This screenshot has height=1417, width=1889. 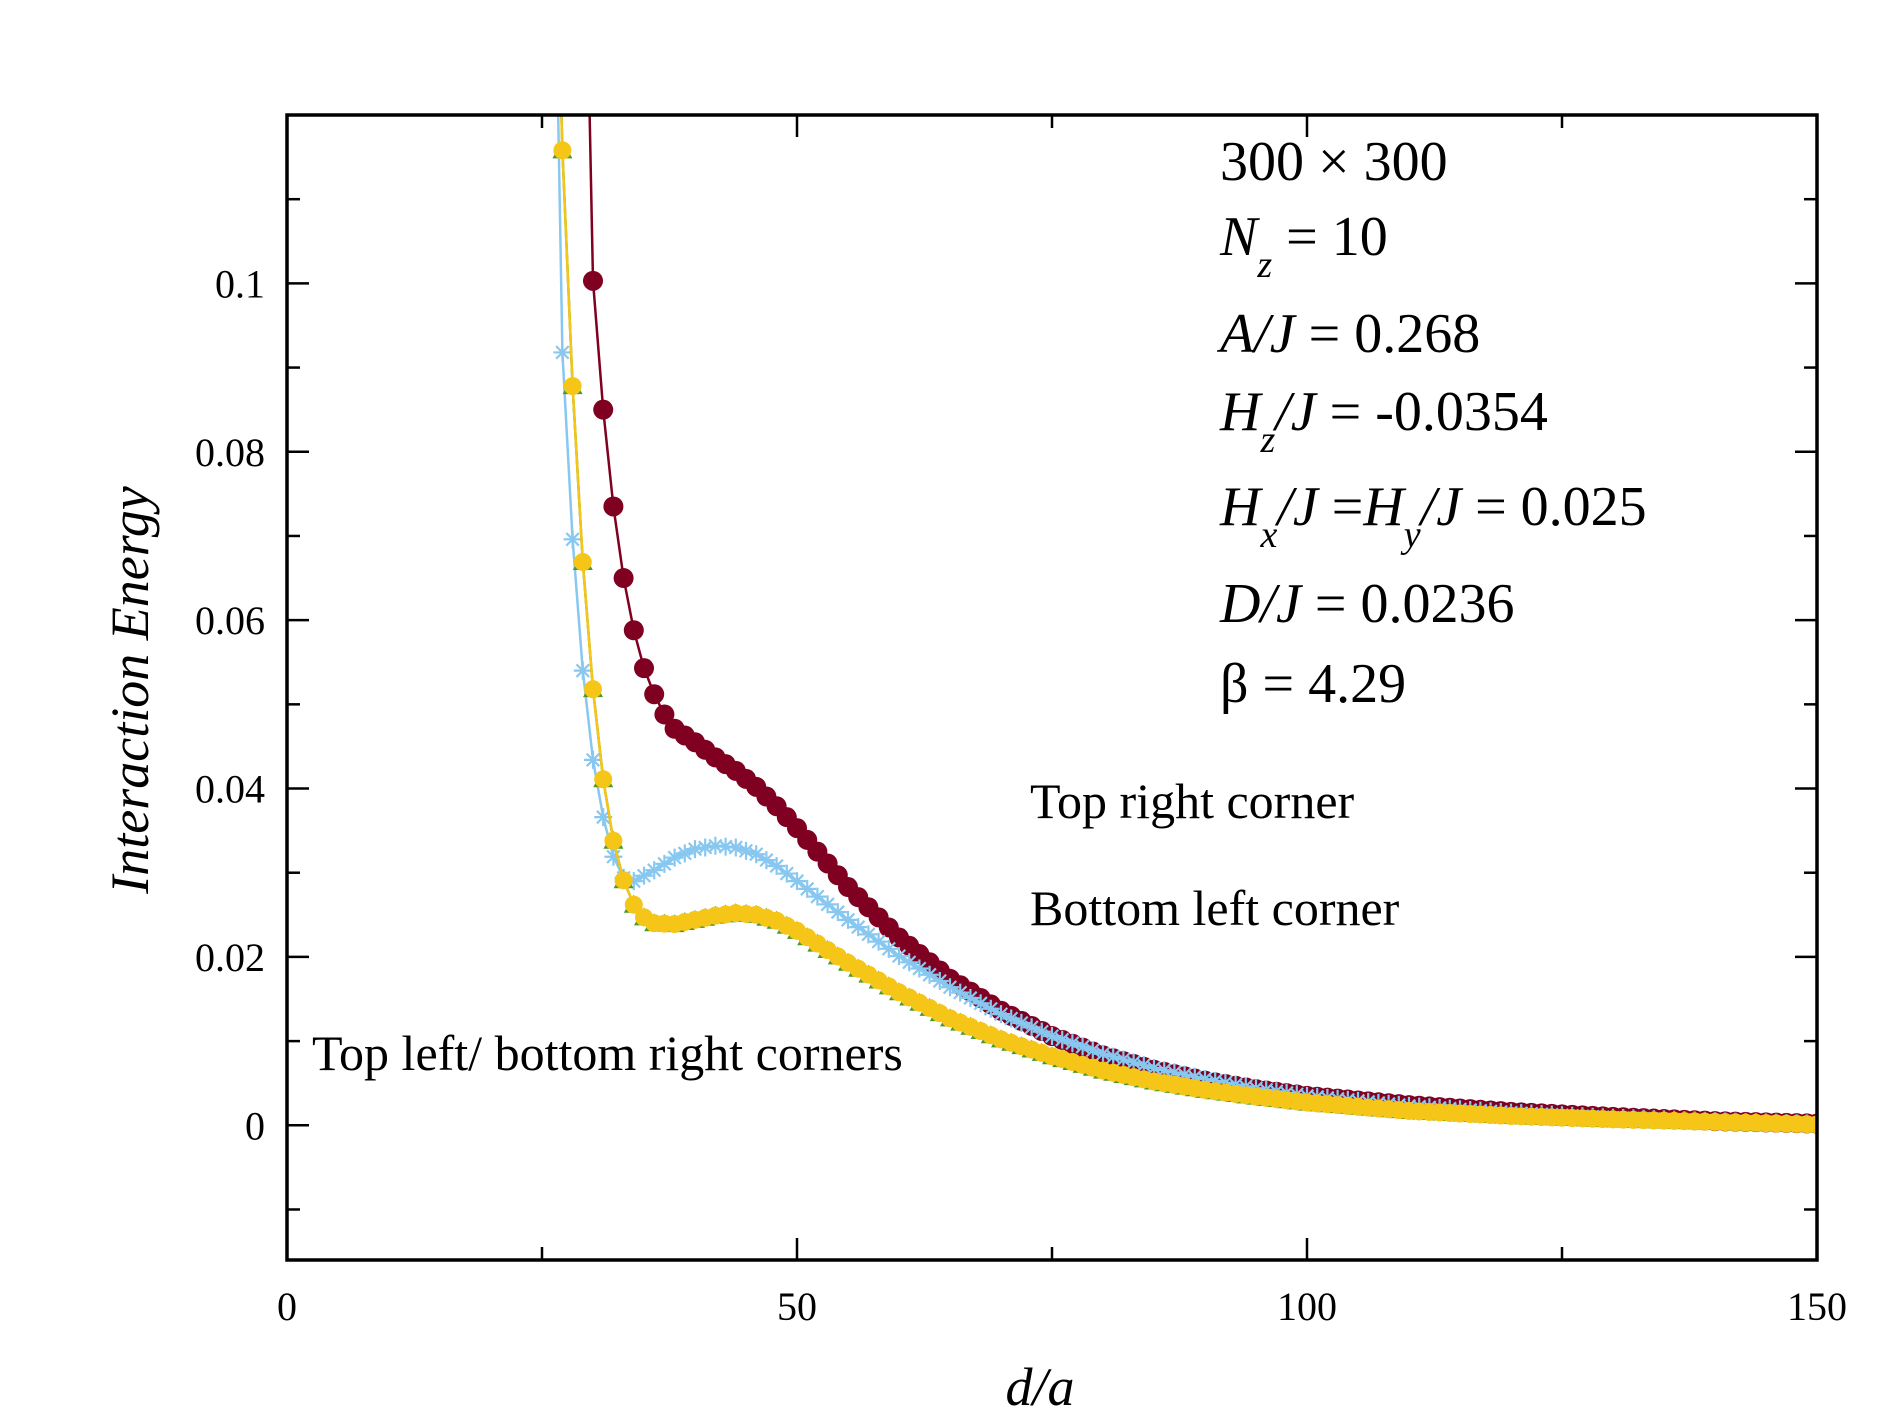 What do you see at coordinates (287, 1306) in the screenshot?
I see `x-tick-label: 0` at bounding box center [287, 1306].